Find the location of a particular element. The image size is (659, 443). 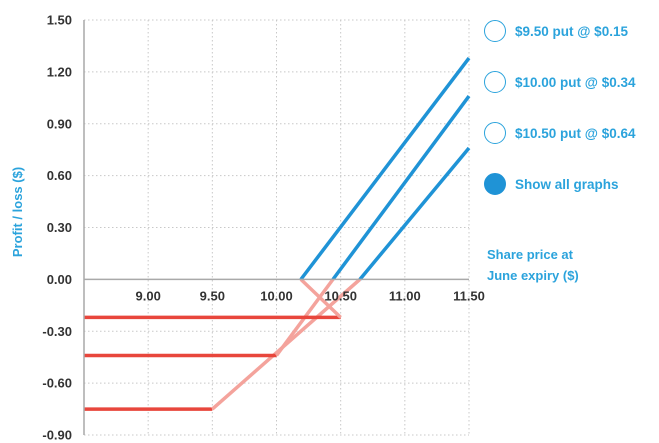

series-3-profit is located at coordinates (385, 168).